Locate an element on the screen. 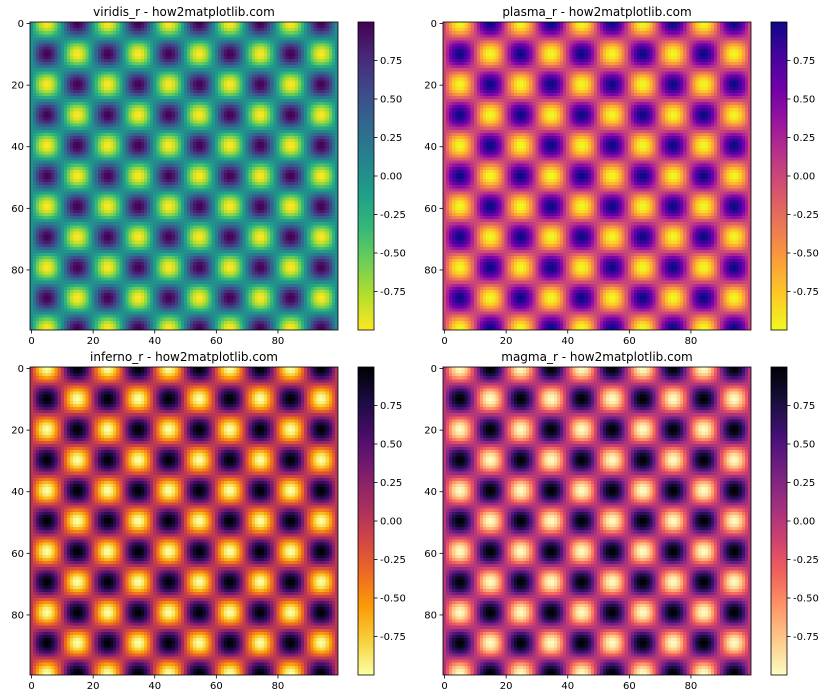 The width and height of the screenshot is (840, 700). subplot-title: plasma_r - how2matplotlib.com is located at coordinates (596, 12).